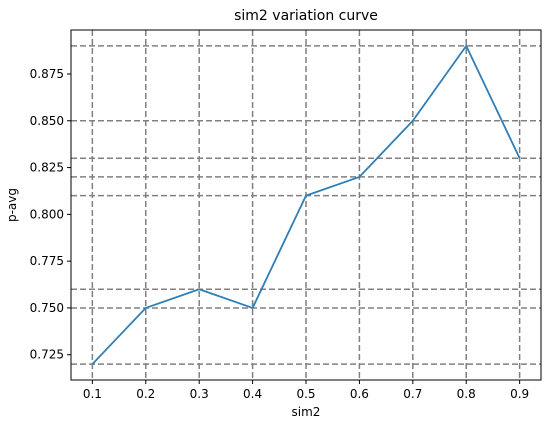 The image size is (550, 428). What do you see at coordinates (145, 394) in the screenshot?
I see `x-tick-label: 0.2` at bounding box center [145, 394].